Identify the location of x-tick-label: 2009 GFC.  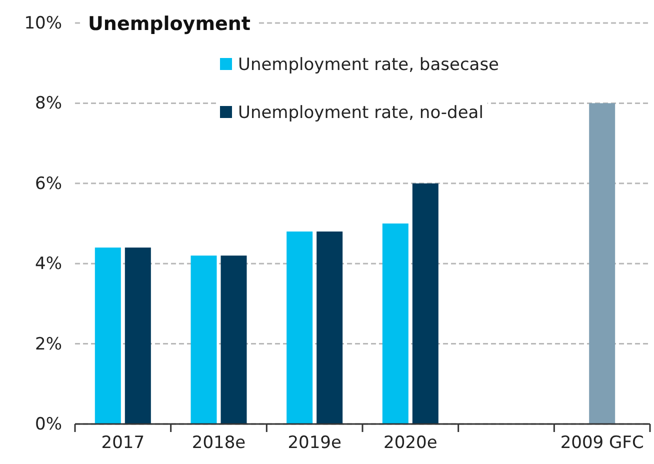
(602, 443).